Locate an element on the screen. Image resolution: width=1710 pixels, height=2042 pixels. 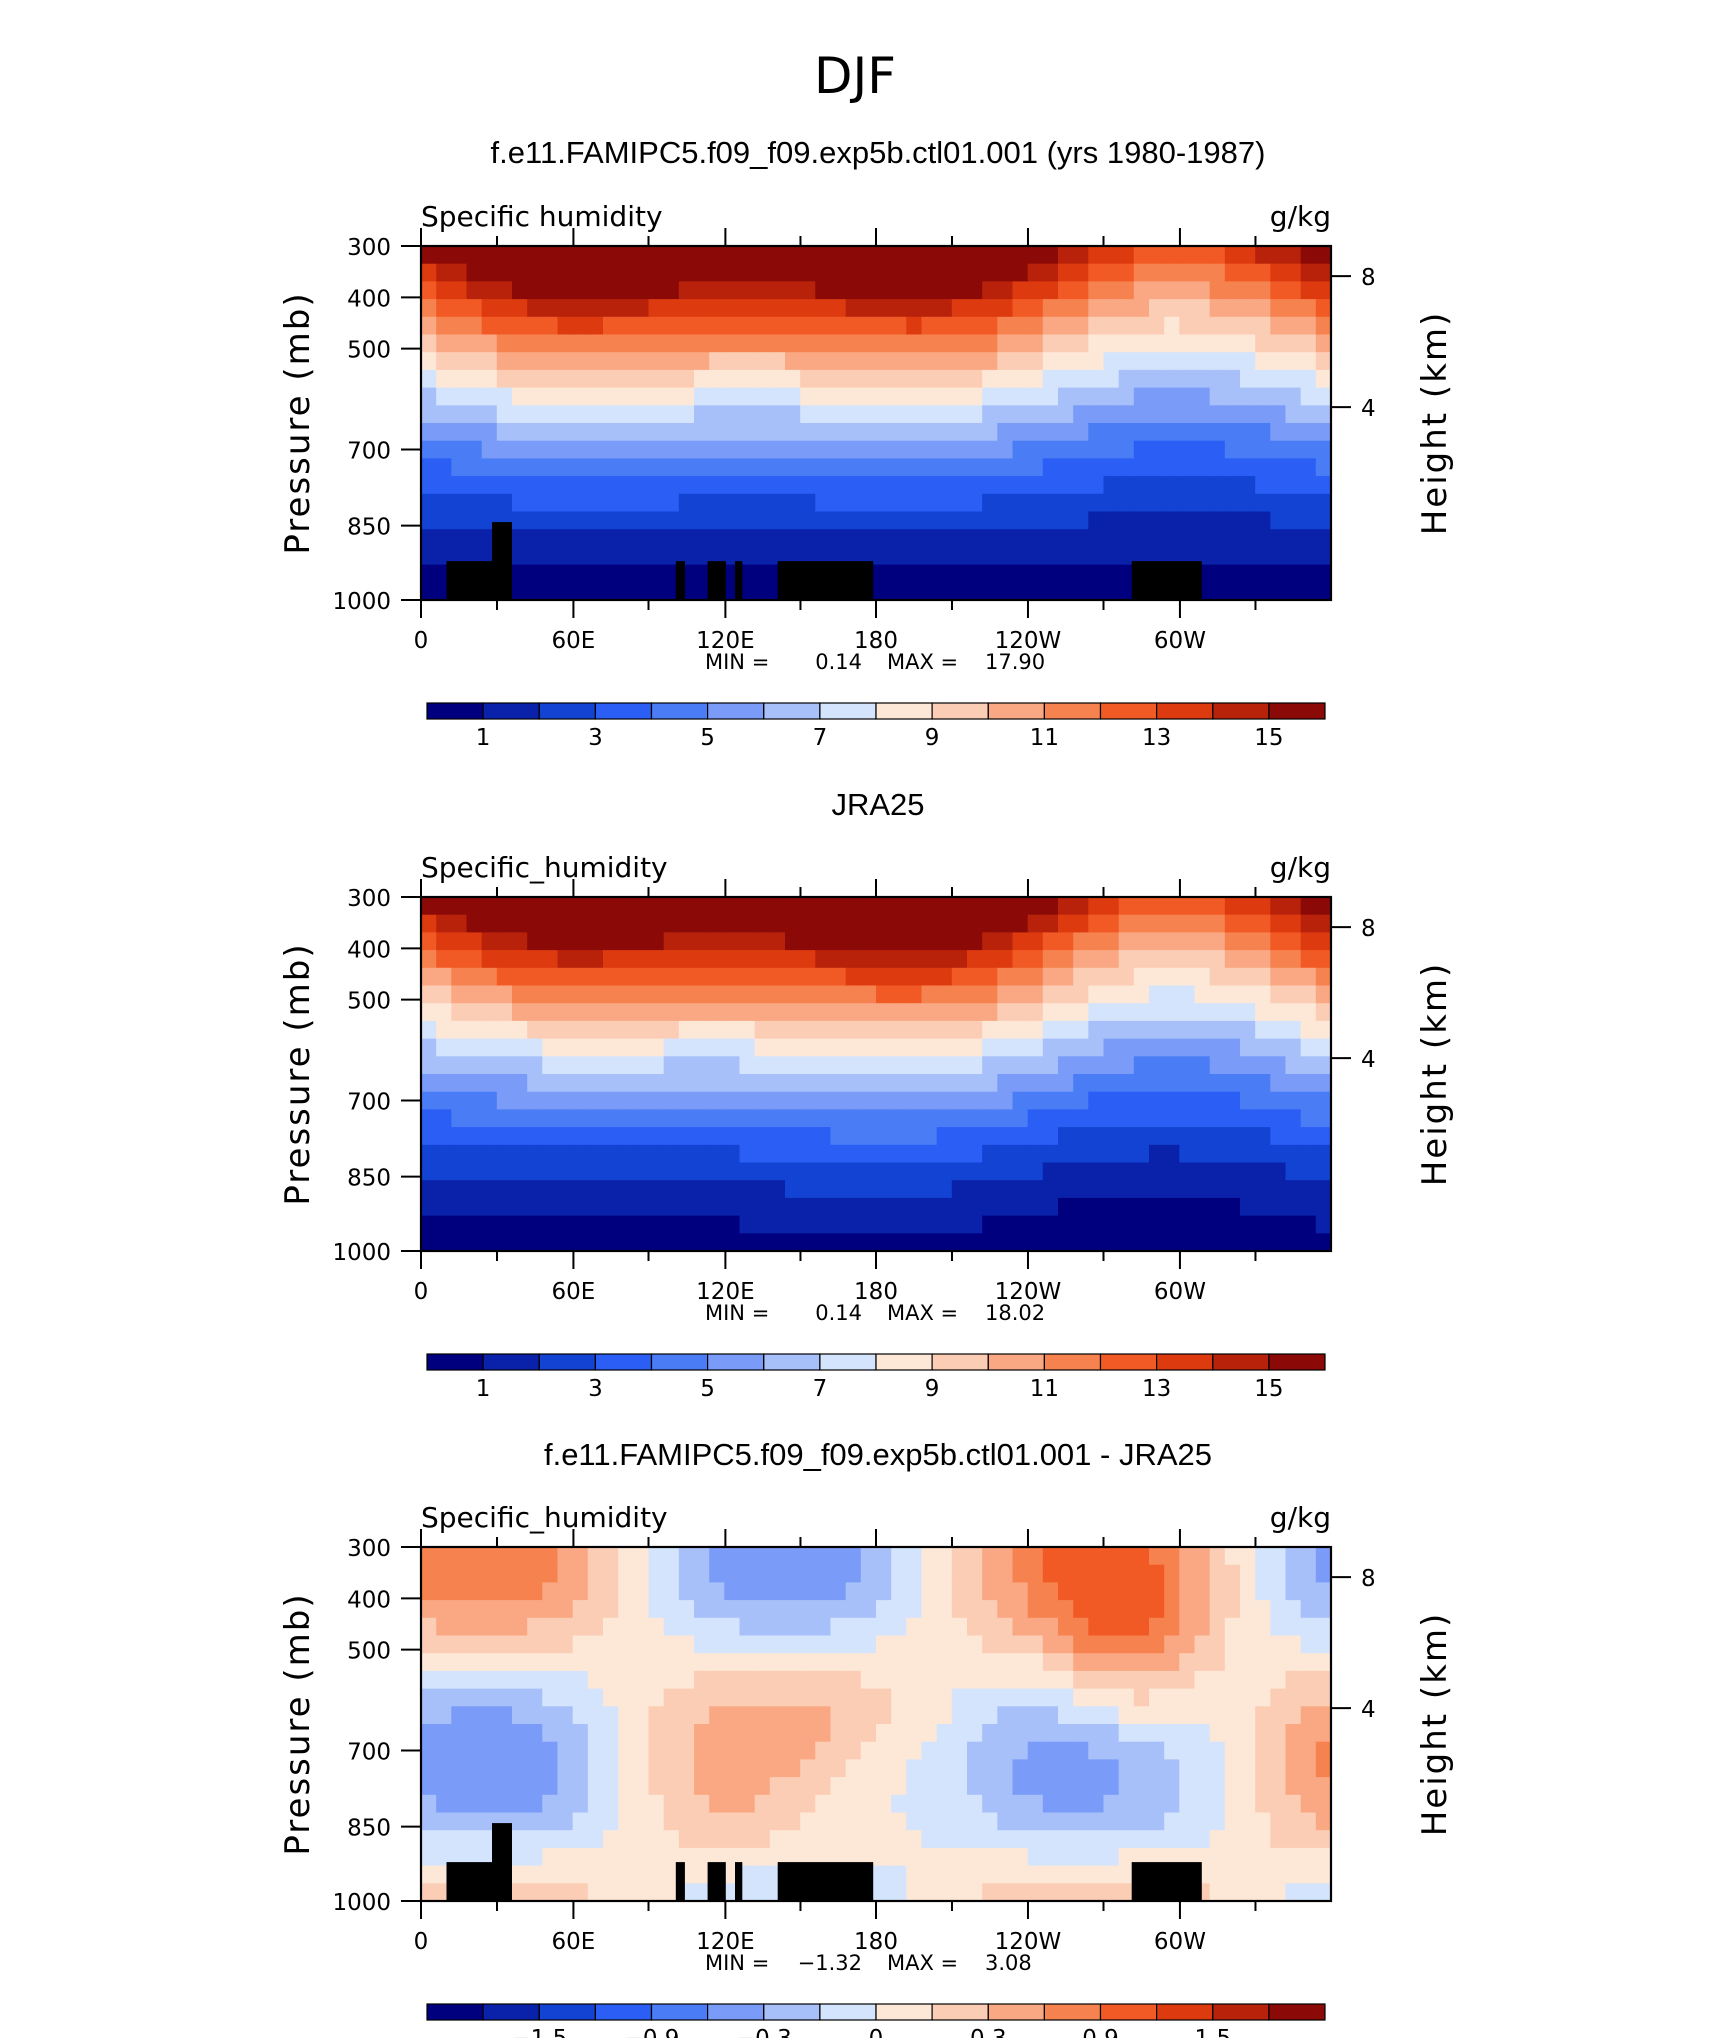
colorbar-label: 3 is located at coordinates (595, 1389).